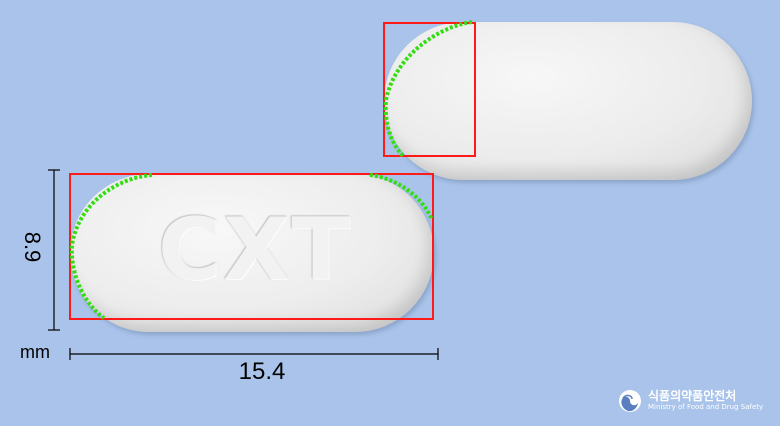 The width and height of the screenshot is (780, 426). I want to click on edge-trace-bottom-left, so click(111, 246).